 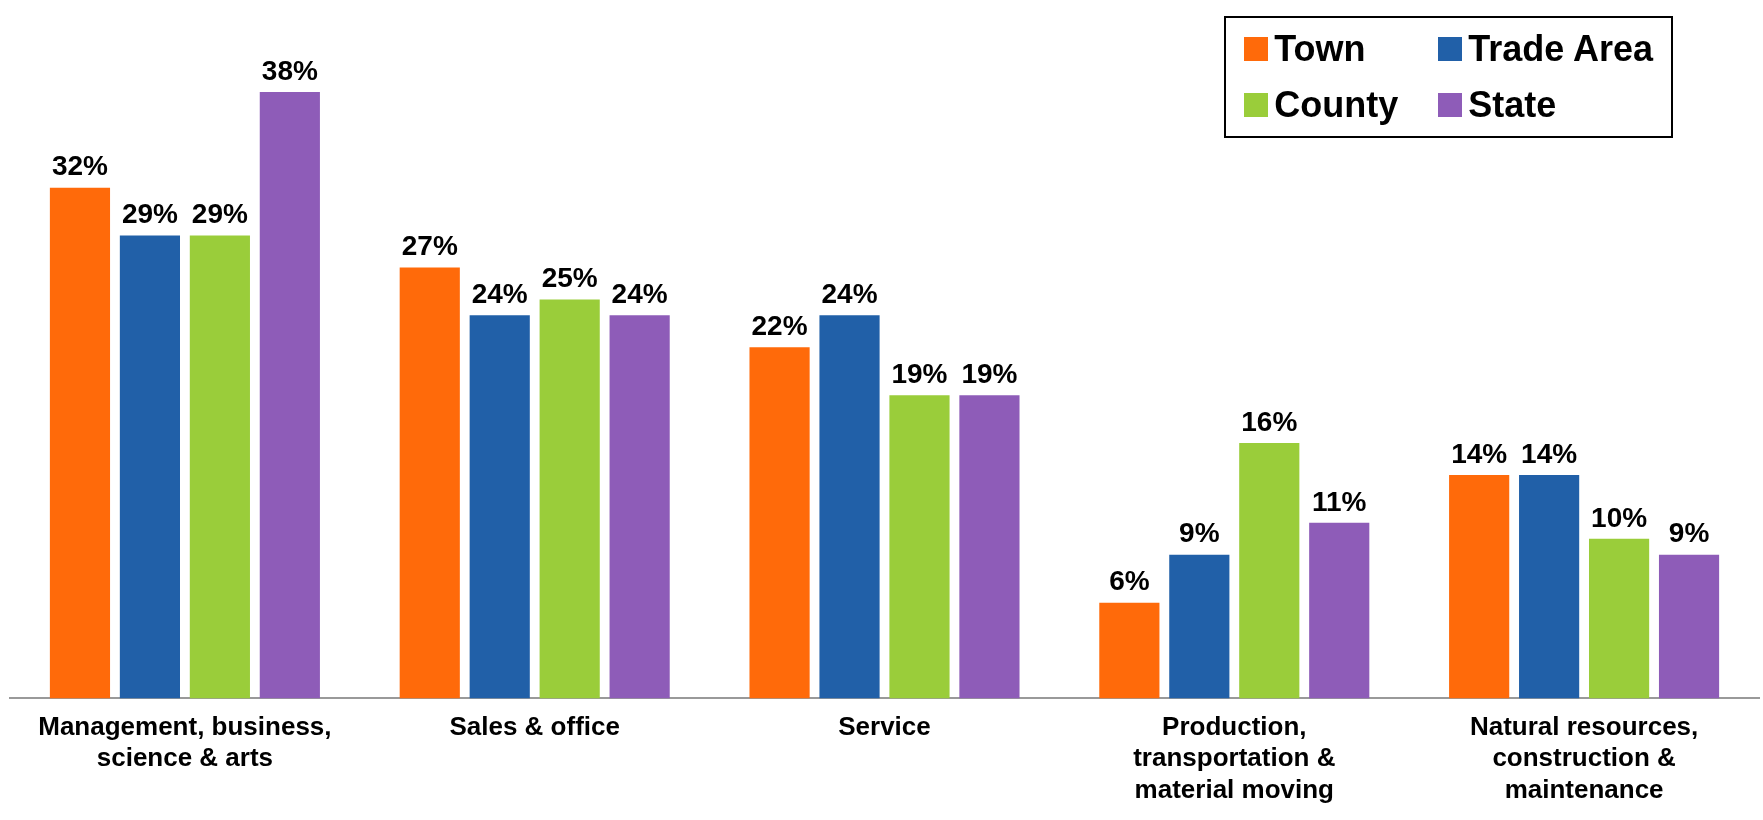 What do you see at coordinates (289, 70) in the screenshot?
I see `data-label: 38%` at bounding box center [289, 70].